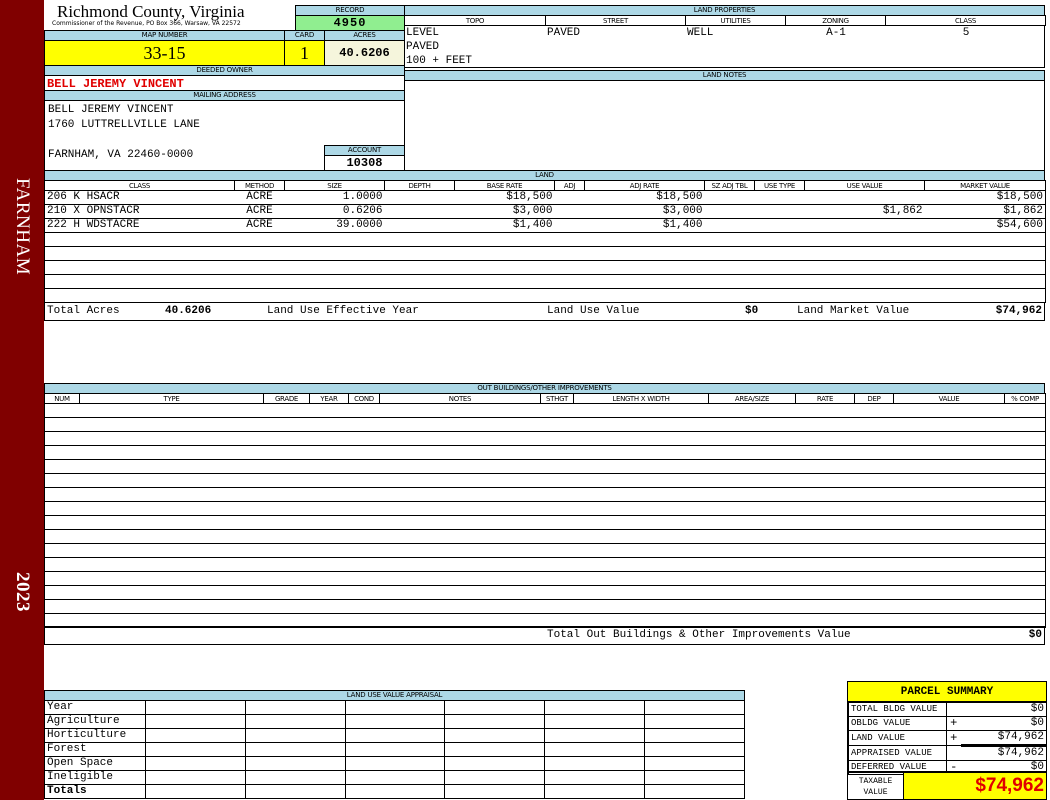 This screenshot has height=800, width=1050. Describe the element at coordinates (752, 398) in the screenshot. I see `outbuilding-col-header: AREA/SIZE` at that location.